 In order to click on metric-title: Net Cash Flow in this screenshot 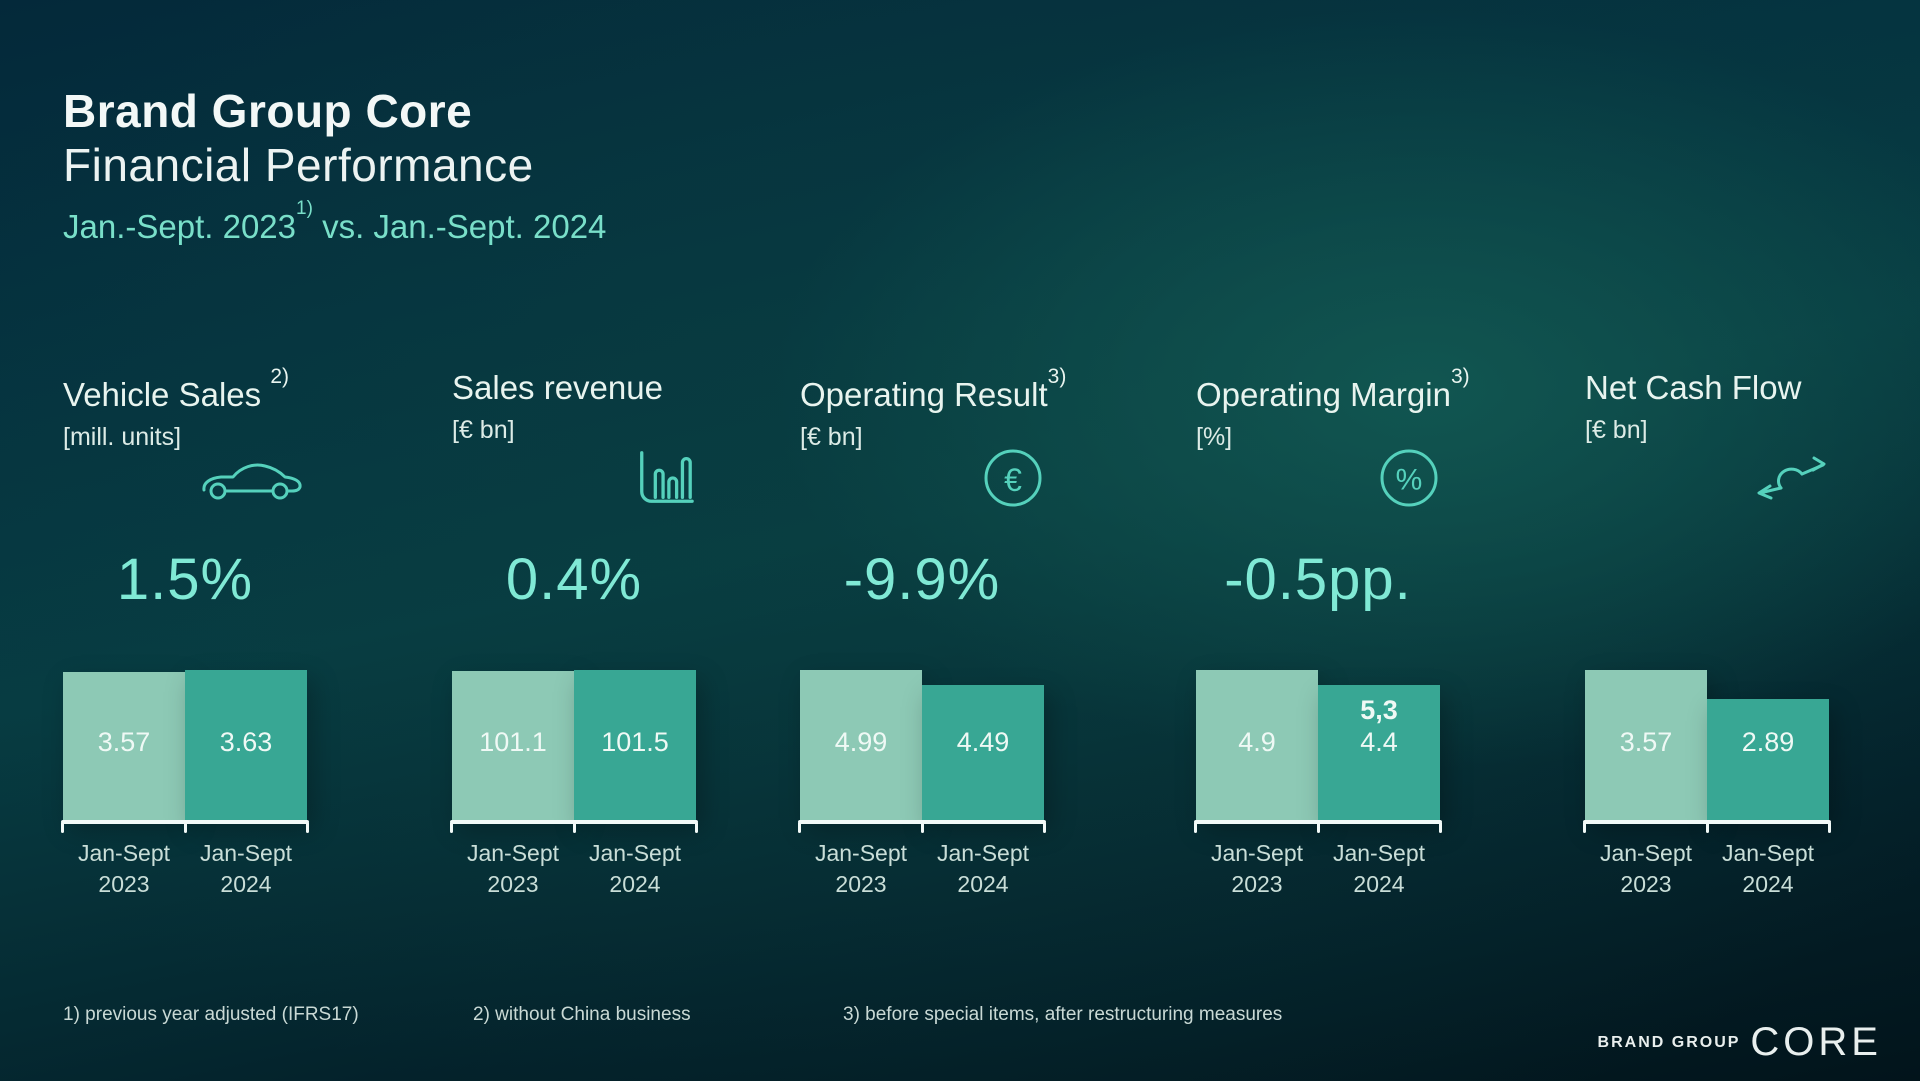, I will do `click(1693, 387)`.